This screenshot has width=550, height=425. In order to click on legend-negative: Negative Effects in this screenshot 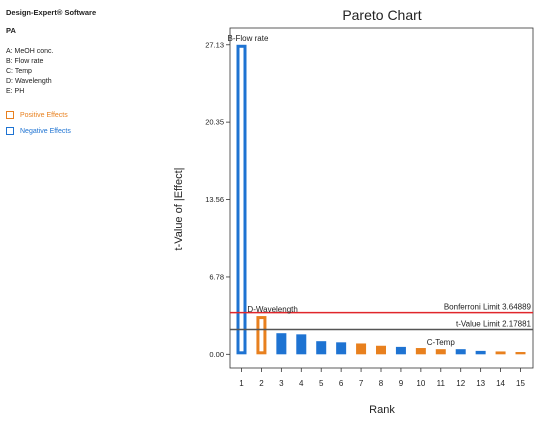, I will do `click(81, 131)`.